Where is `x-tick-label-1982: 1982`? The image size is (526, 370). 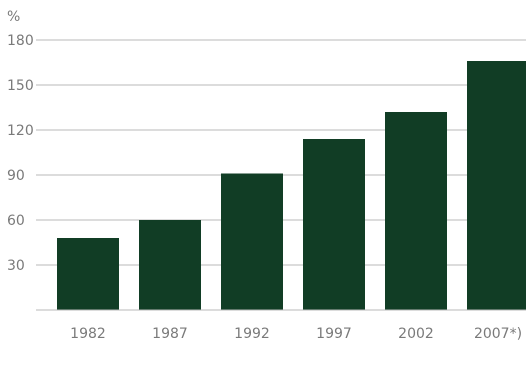
x-tick-label-1982: 1982 is located at coordinates (88, 334).